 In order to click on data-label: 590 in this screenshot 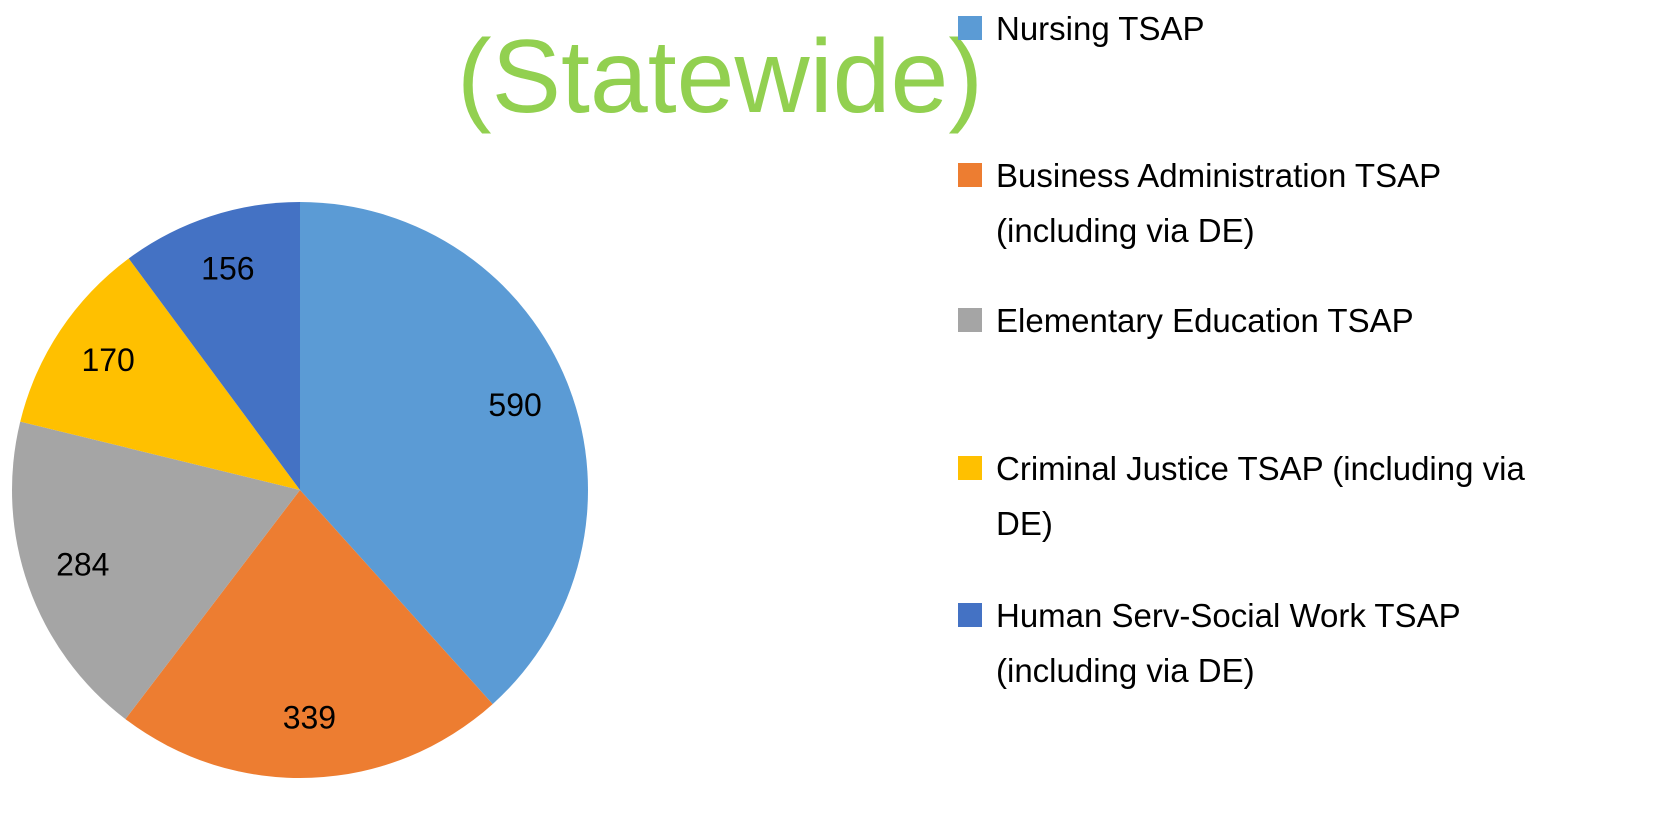, I will do `click(514, 405)`.